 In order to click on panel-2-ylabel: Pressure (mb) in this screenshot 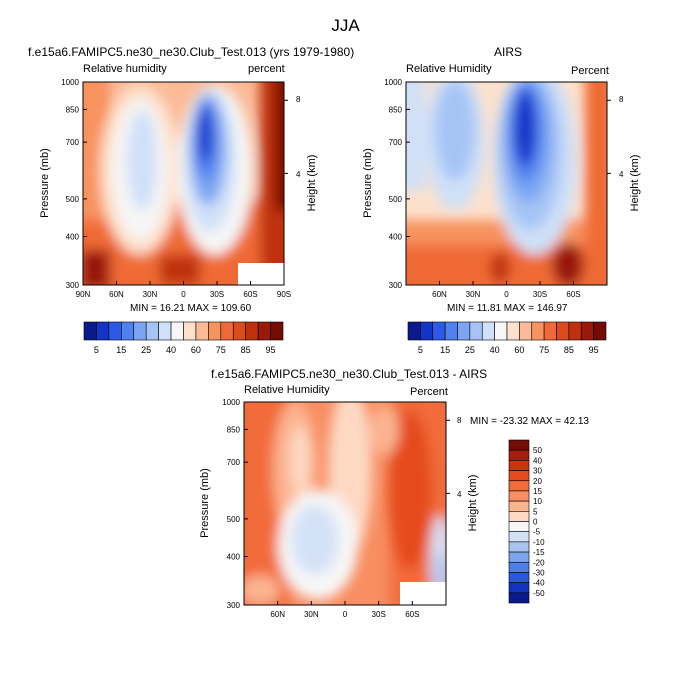, I will do `click(368, 183)`.